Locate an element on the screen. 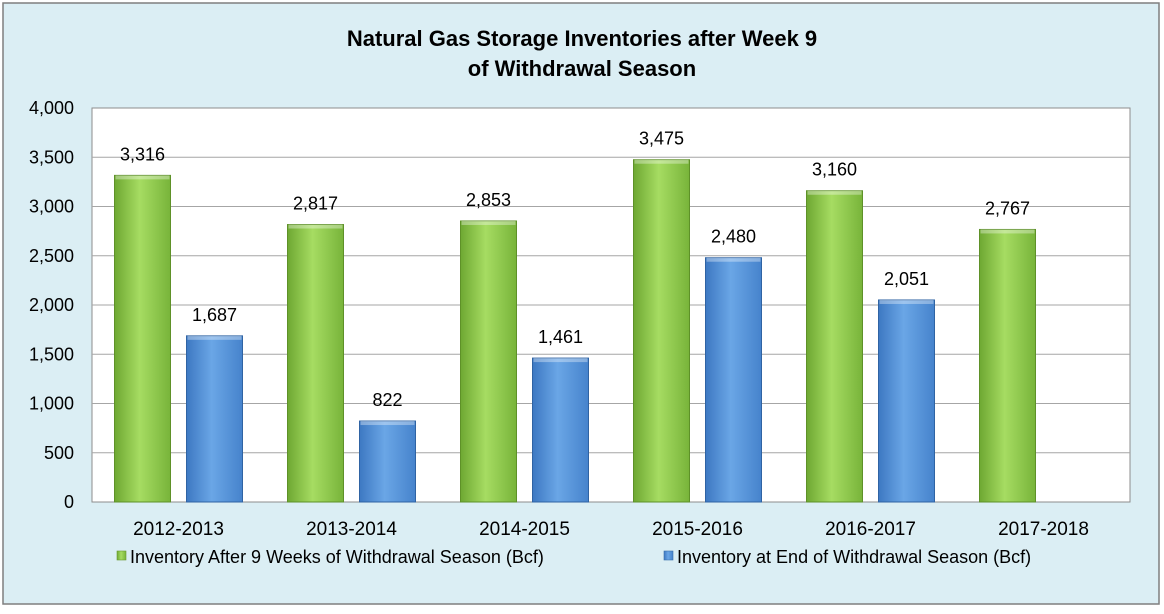 The image size is (1164, 614). bar-series-2-2013-2014 is located at coordinates (387, 461).